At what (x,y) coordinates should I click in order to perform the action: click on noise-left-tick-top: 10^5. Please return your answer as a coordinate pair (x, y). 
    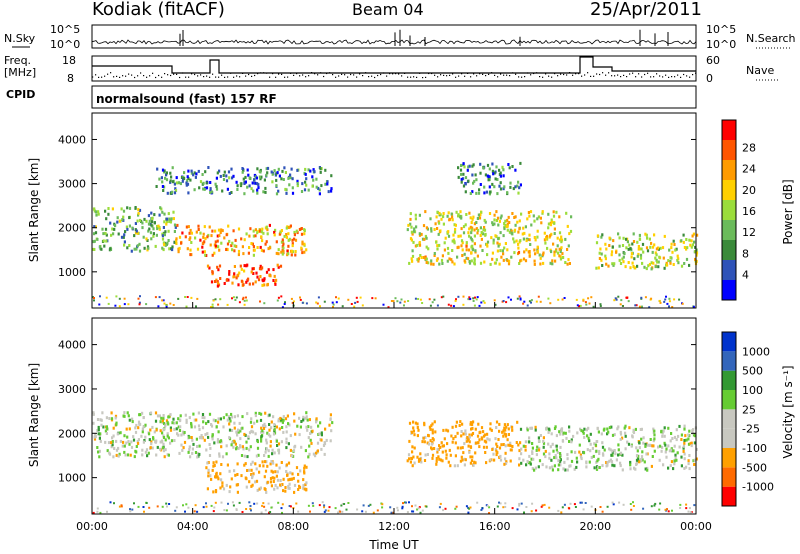
    Looking at the image, I should click on (65, 29).